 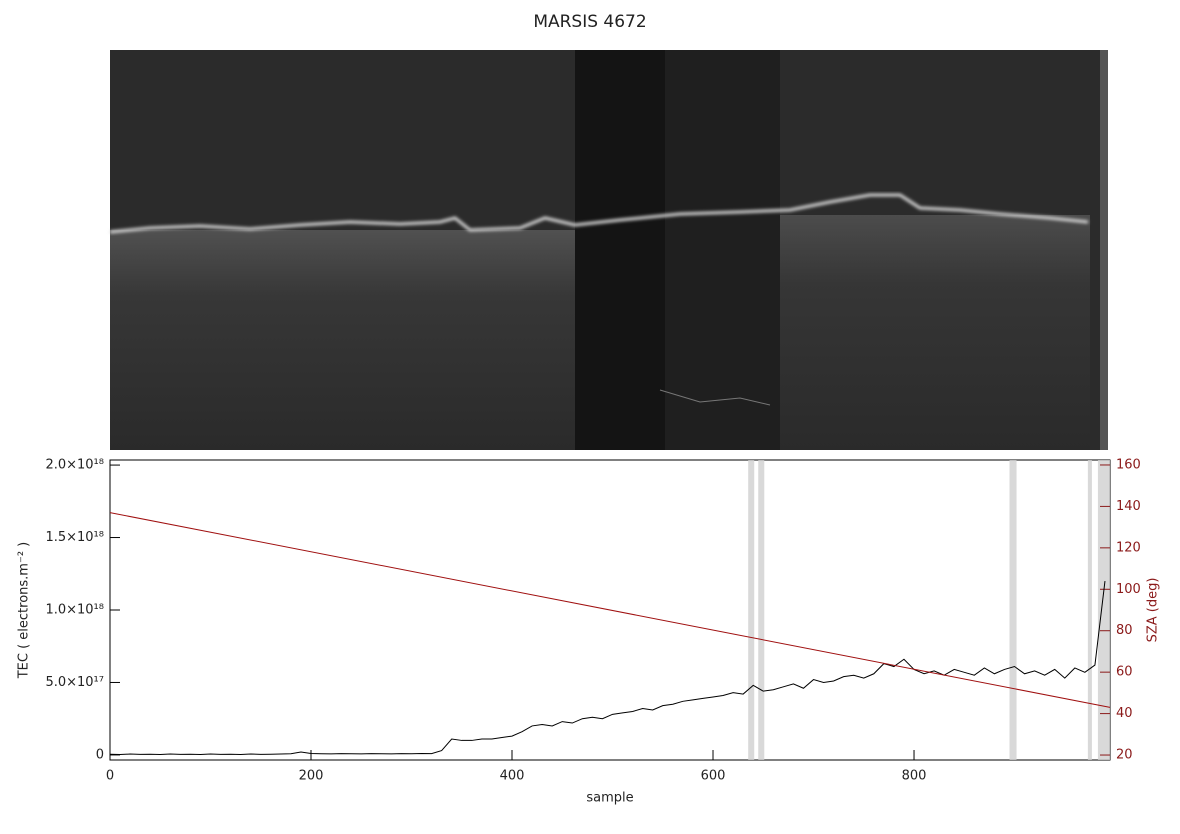 What do you see at coordinates (589, 22) in the screenshot?
I see `chart-title: MARSIS 4672` at bounding box center [589, 22].